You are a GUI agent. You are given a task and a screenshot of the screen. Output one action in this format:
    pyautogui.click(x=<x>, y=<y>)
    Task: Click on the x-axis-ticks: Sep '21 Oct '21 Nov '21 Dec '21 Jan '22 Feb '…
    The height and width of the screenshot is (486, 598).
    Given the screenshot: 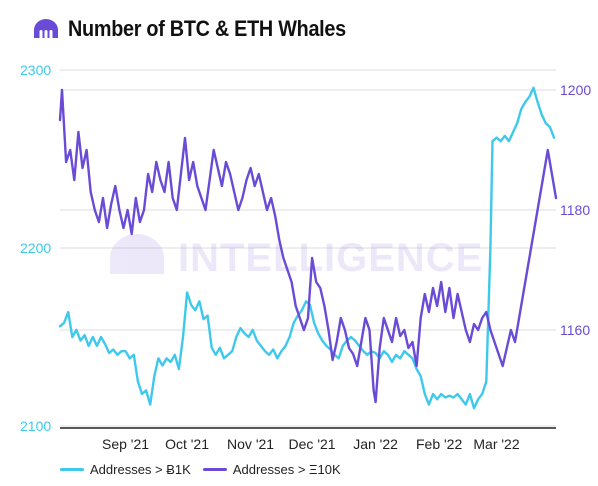 What is the action you would take?
    pyautogui.click(x=311, y=444)
    